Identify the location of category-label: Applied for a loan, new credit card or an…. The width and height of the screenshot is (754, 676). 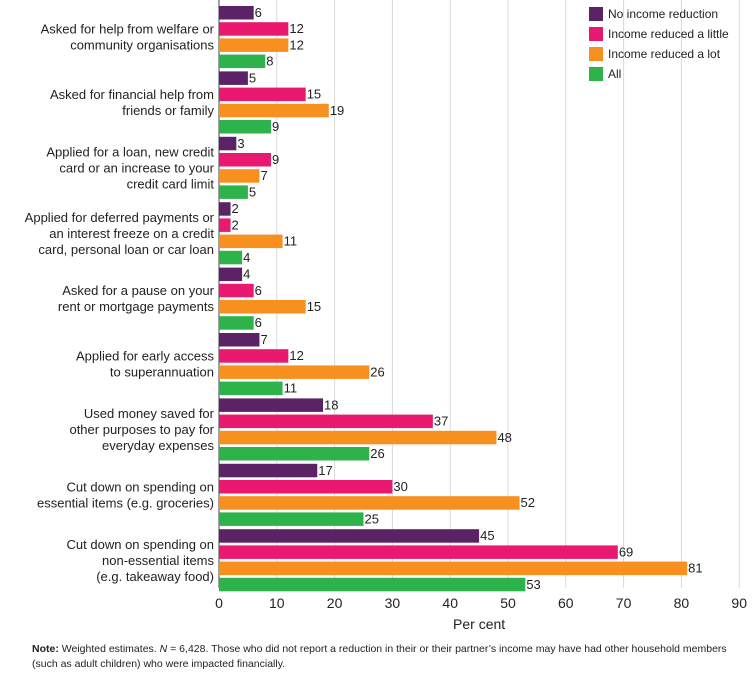
(130, 167).